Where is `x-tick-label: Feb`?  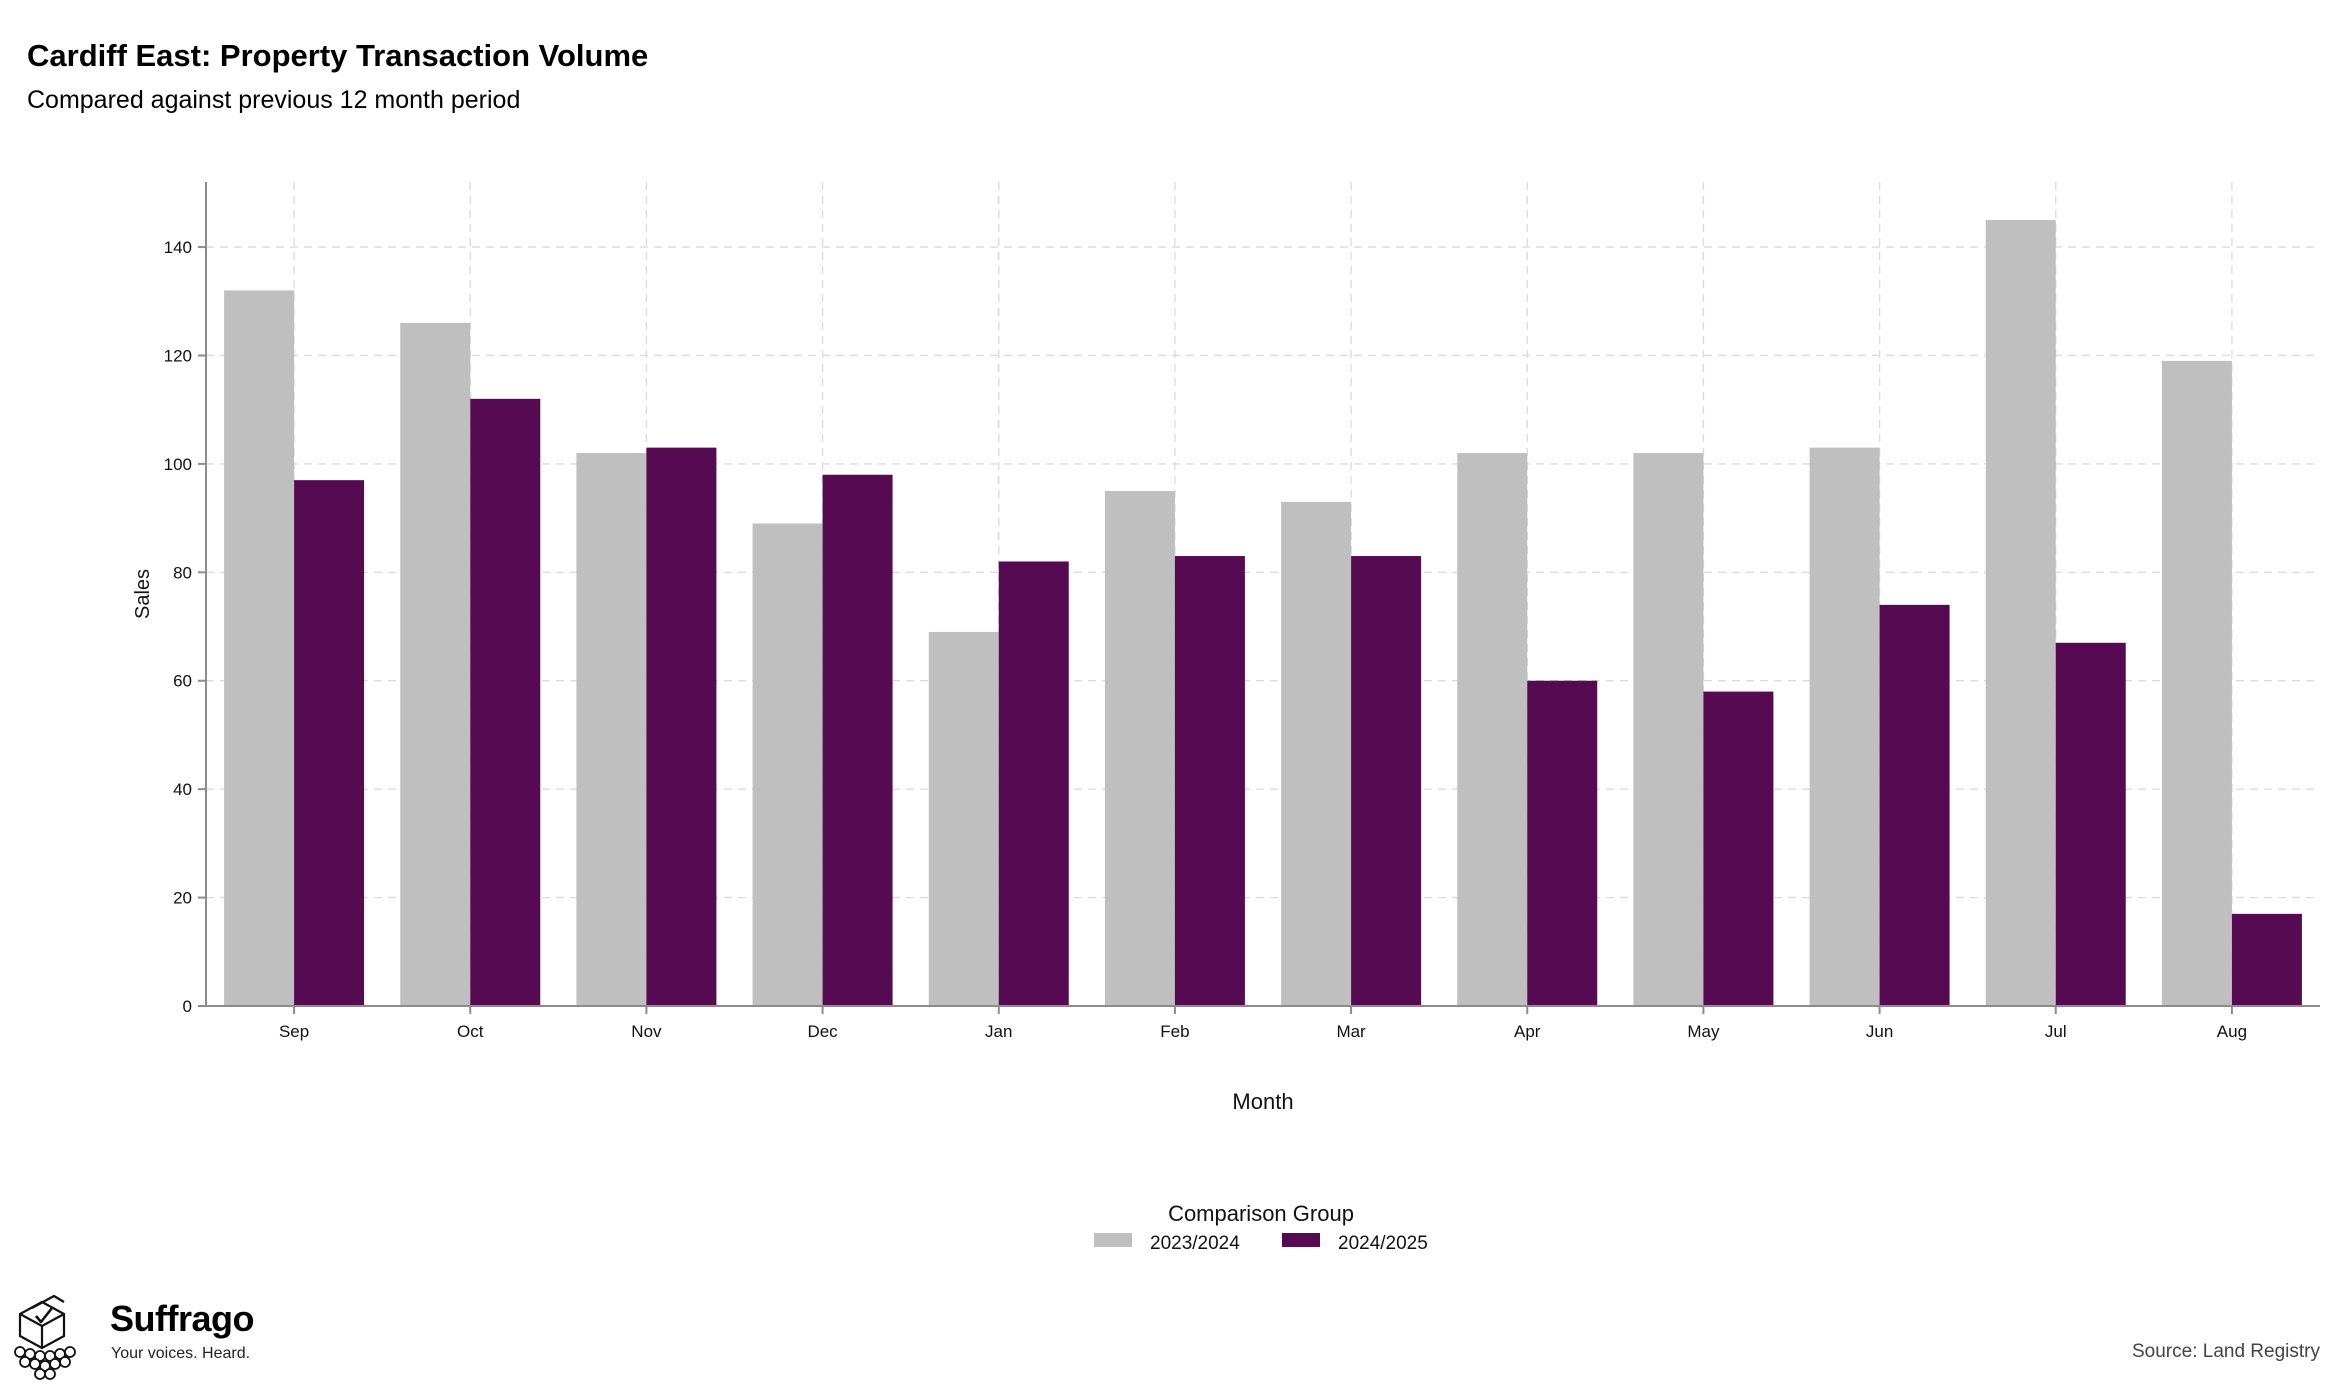 x-tick-label: Feb is located at coordinates (1174, 1031).